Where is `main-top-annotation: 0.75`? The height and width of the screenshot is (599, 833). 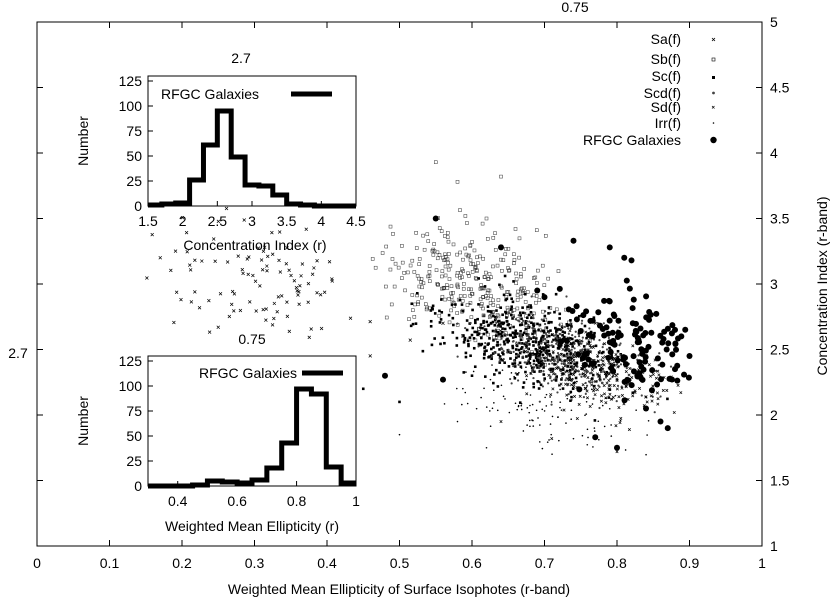
main-top-annotation: 0.75 is located at coordinates (574, 7).